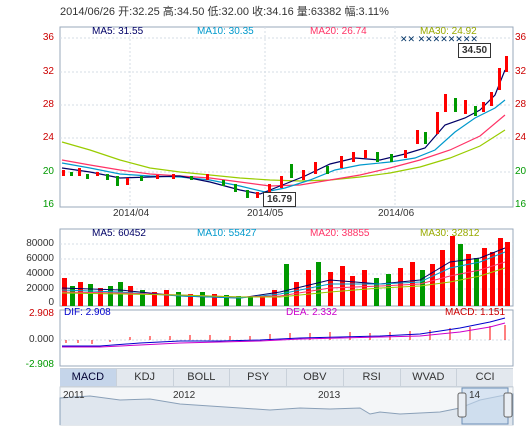  What do you see at coordinates (521, 104) in the screenshot?
I see `price-axis-right-28: 28` at bounding box center [521, 104].